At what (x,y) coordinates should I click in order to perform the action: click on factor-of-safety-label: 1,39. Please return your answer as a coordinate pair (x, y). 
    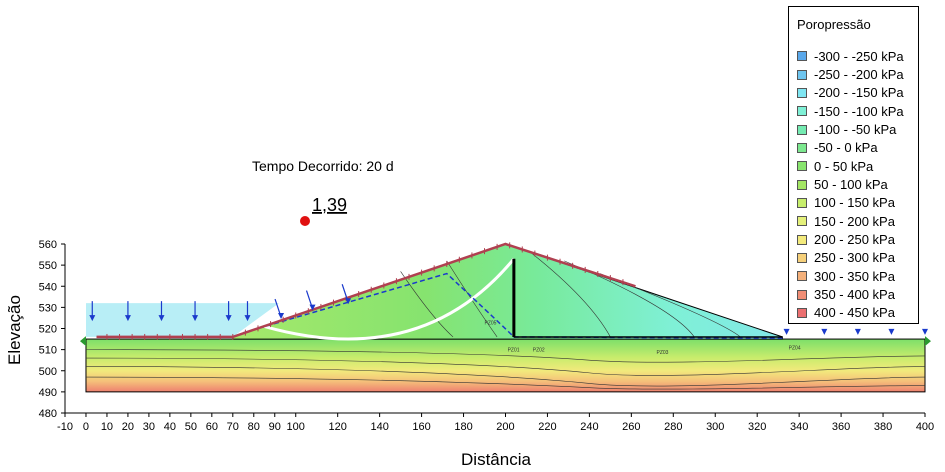
    Looking at the image, I should click on (329, 205).